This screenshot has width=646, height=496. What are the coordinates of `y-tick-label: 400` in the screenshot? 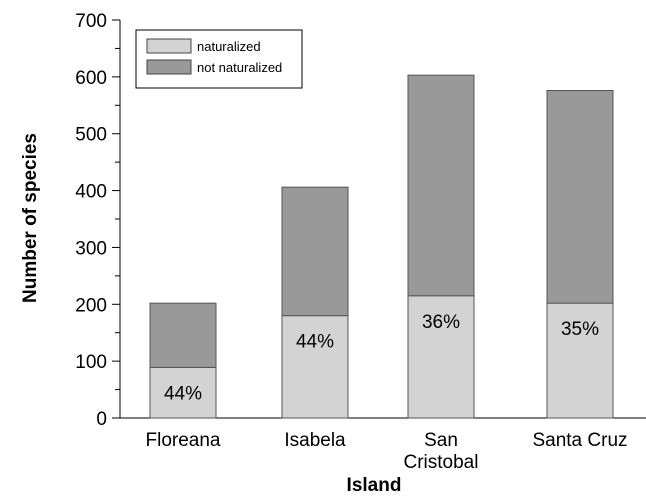 It's located at (91, 192).